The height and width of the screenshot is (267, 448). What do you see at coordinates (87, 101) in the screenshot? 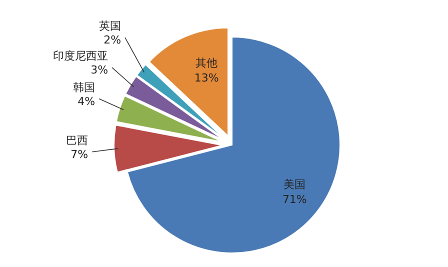
I see `data-label: 4%` at bounding box center [87, 101].